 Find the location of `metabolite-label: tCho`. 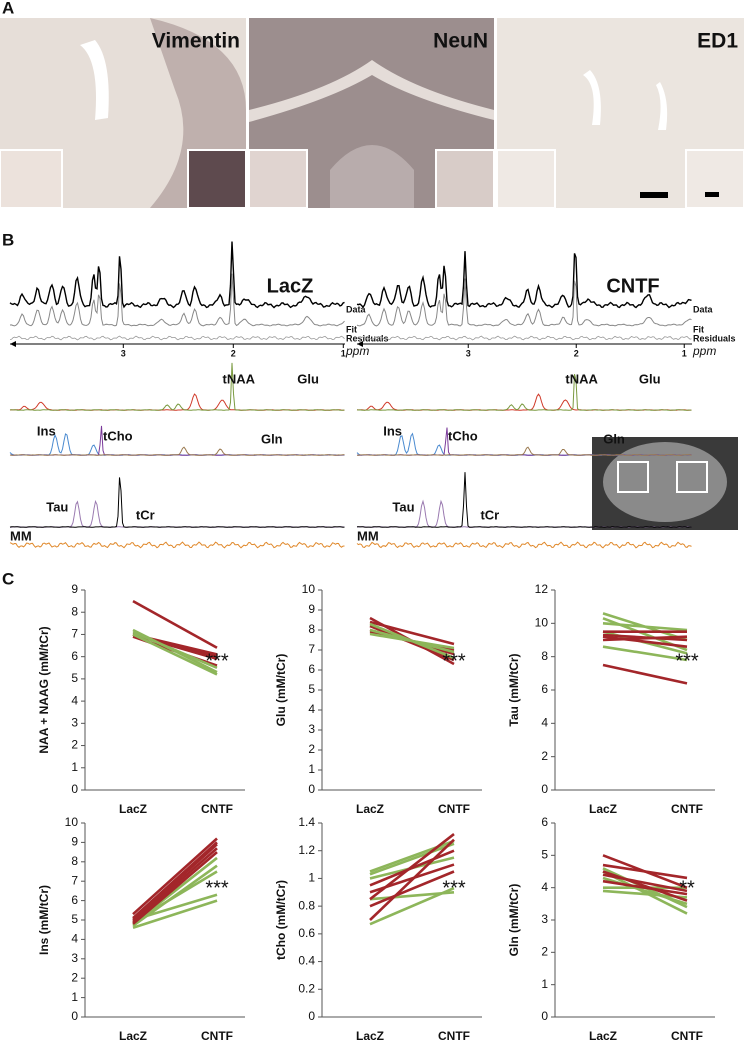

metabolite-label: tCho is located at coordinates (118, 435).